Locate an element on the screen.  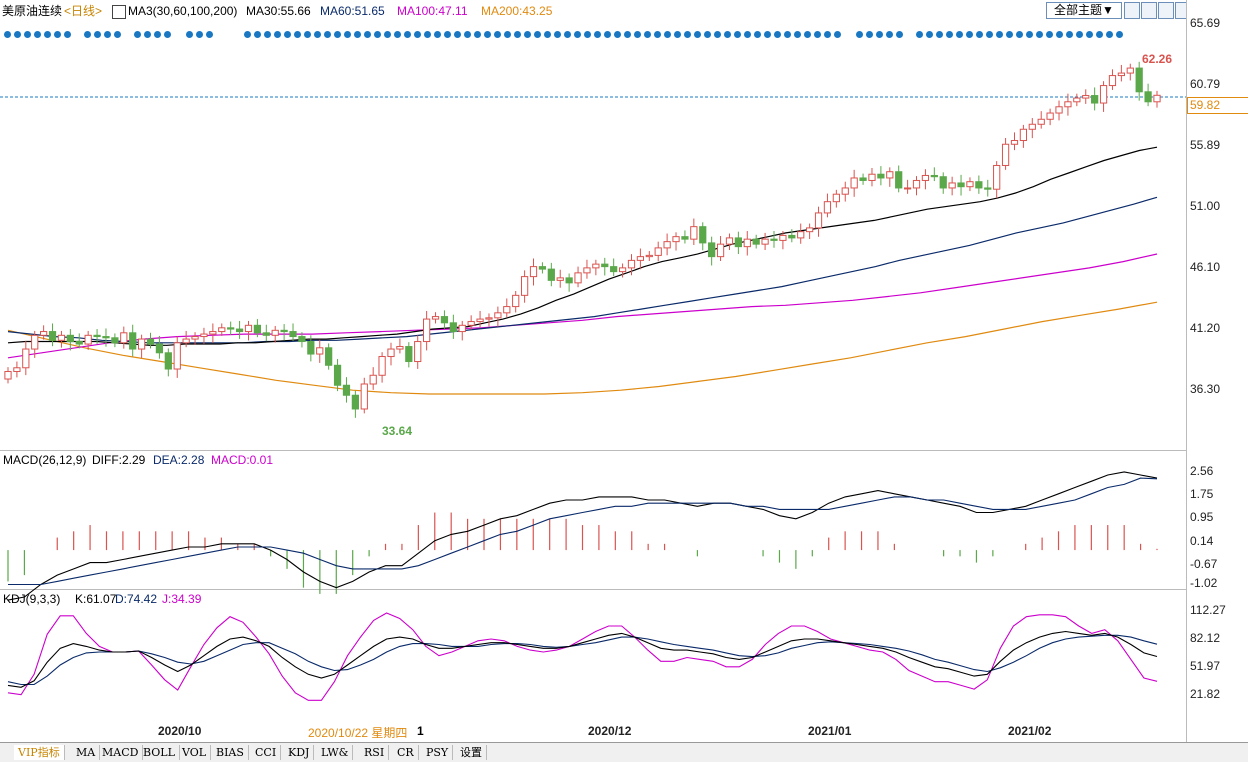
tab-lwr: LW& is located at coordinates (335, 752).